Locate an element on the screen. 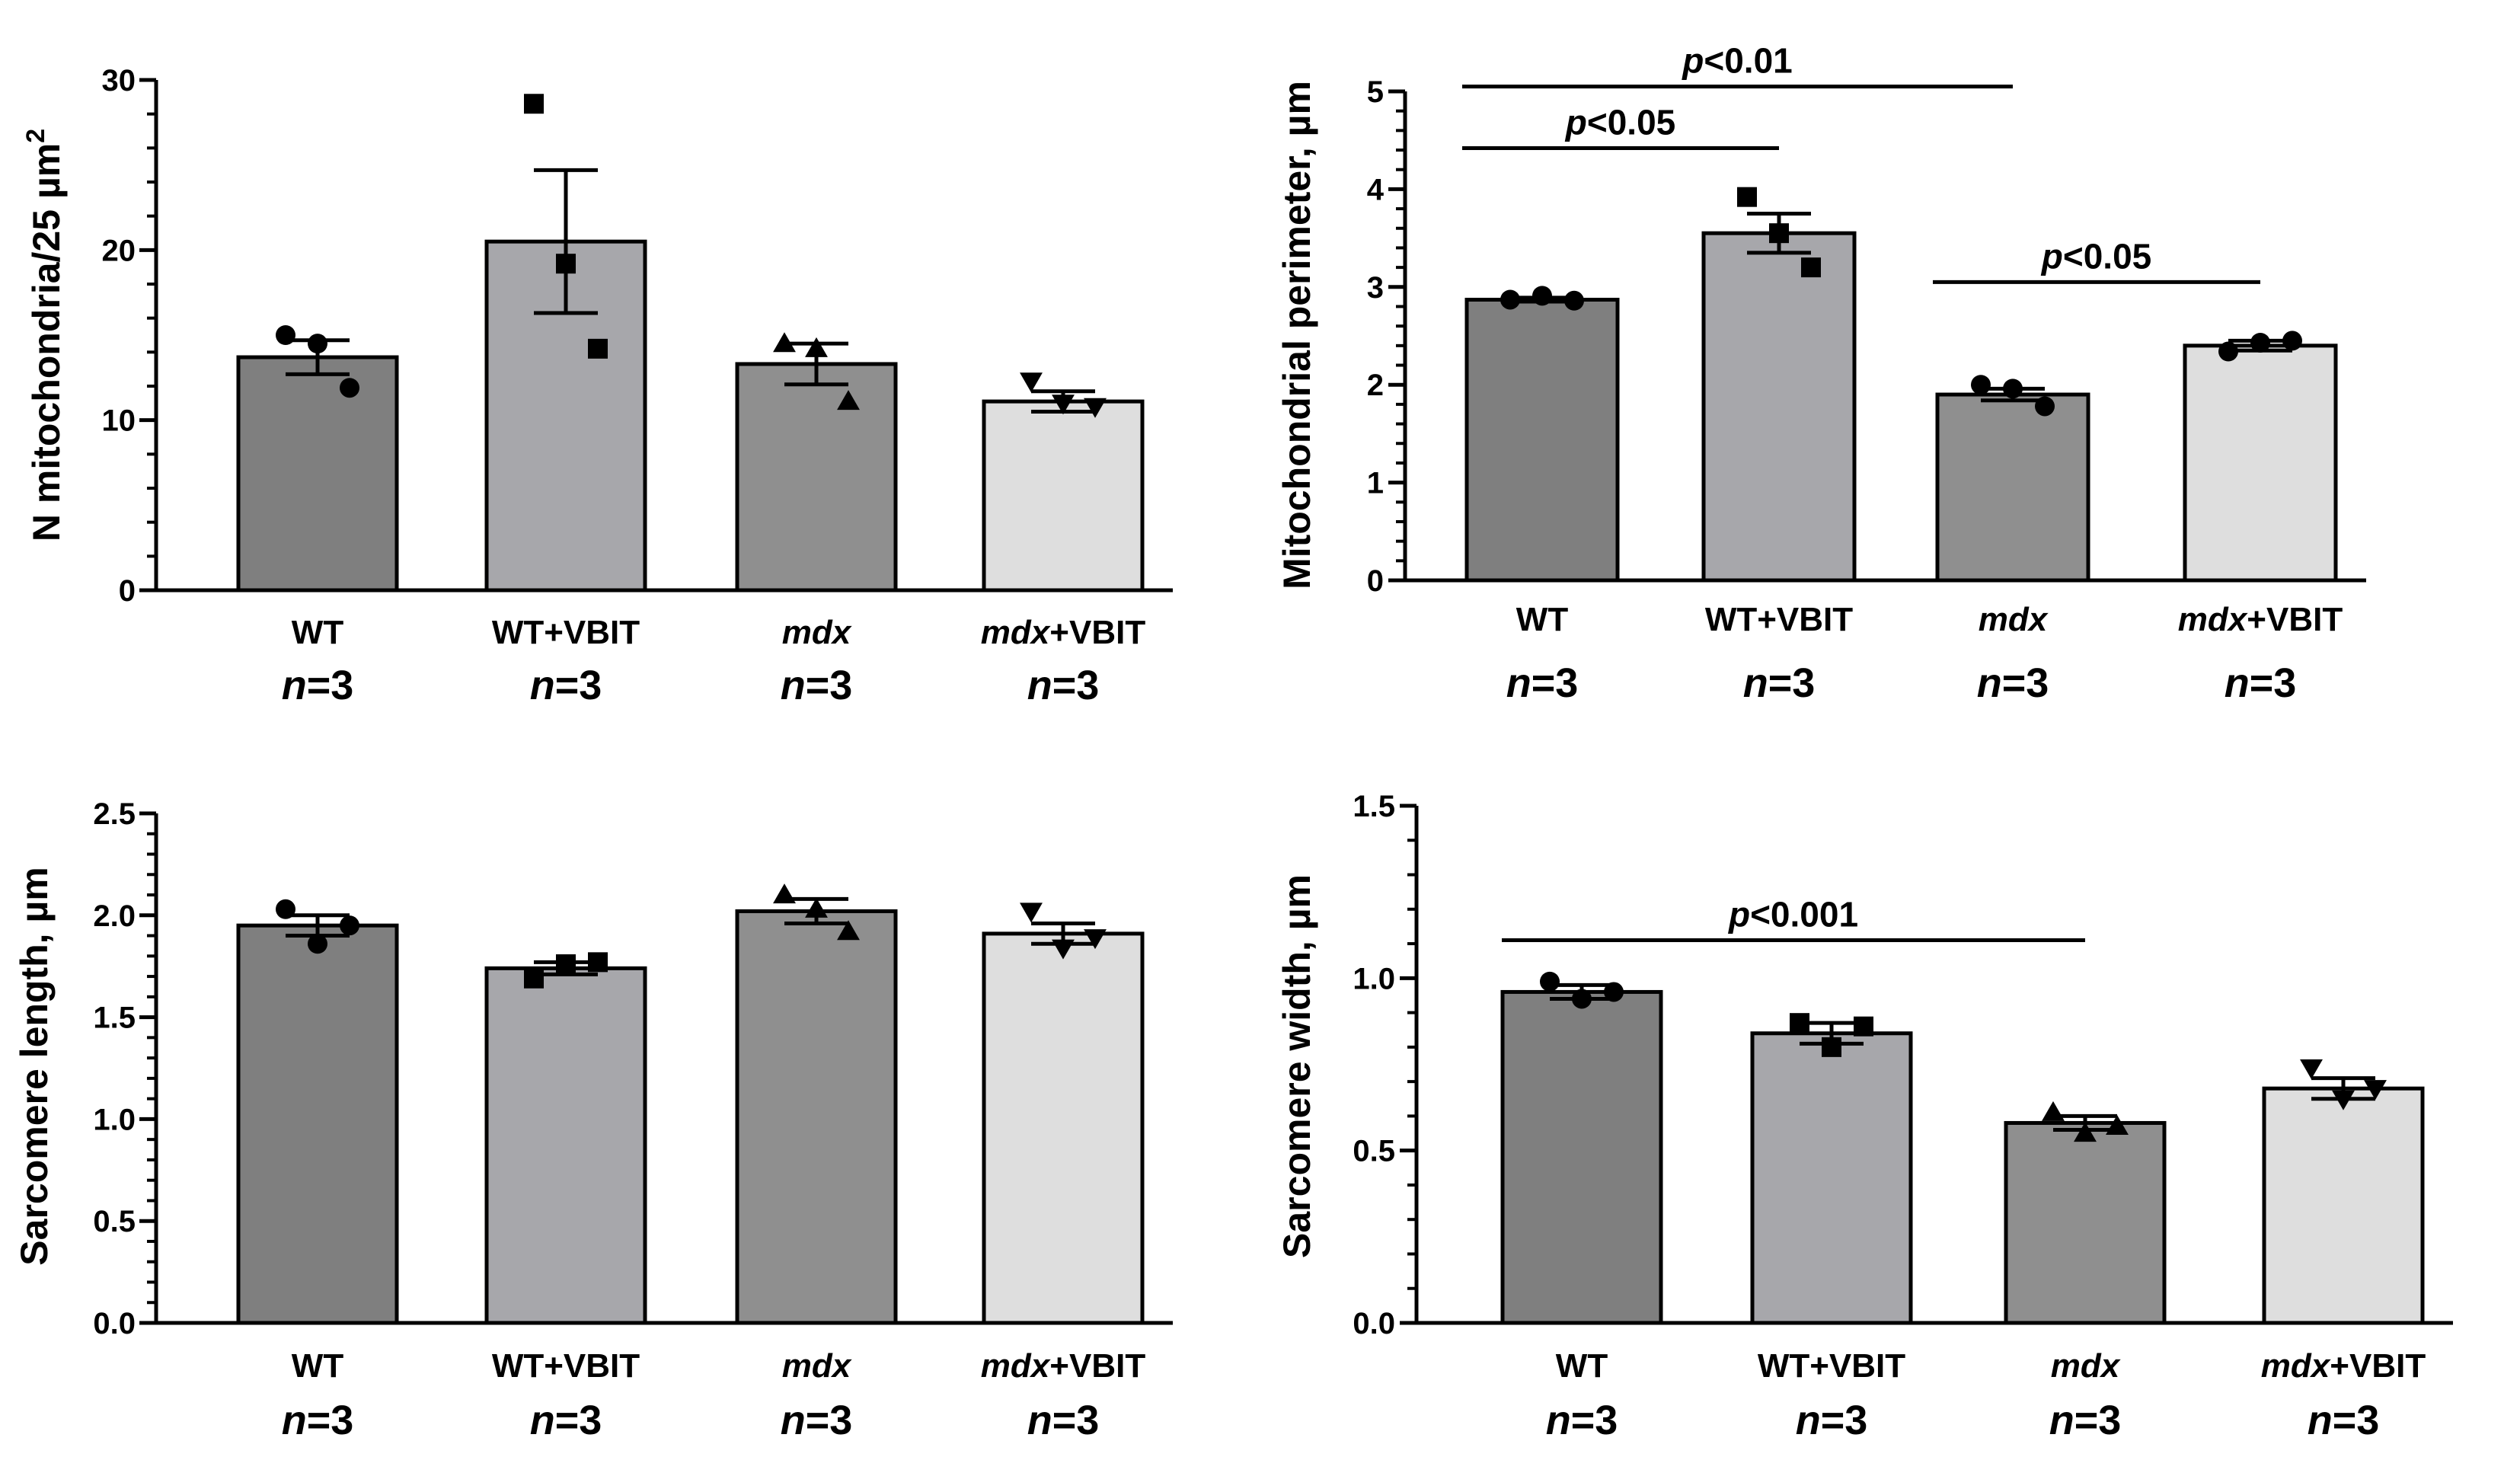  y-tick-label-1: 1 is located at coordinates (1375, 483).